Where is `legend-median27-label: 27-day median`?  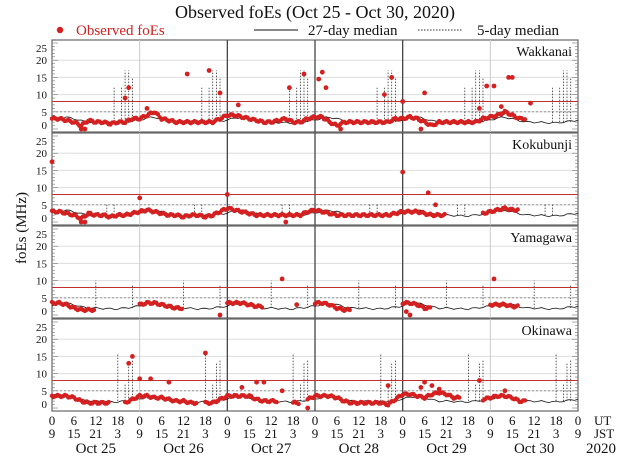 legend-median27-label: 27-day median is located at coordinates (353, 31).